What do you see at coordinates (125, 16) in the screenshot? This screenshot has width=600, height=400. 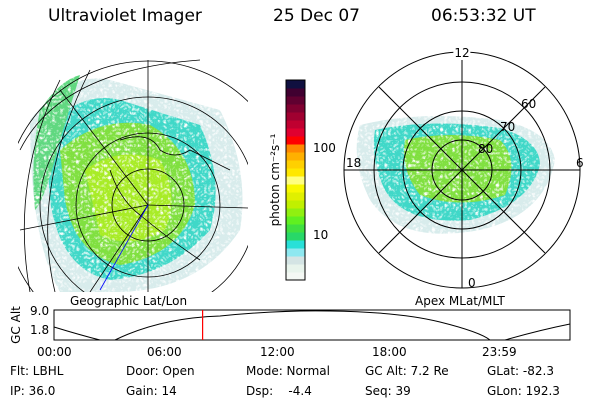 I see `instrument-title: Ultraviolet Imager` at bounding box center [125, 16].